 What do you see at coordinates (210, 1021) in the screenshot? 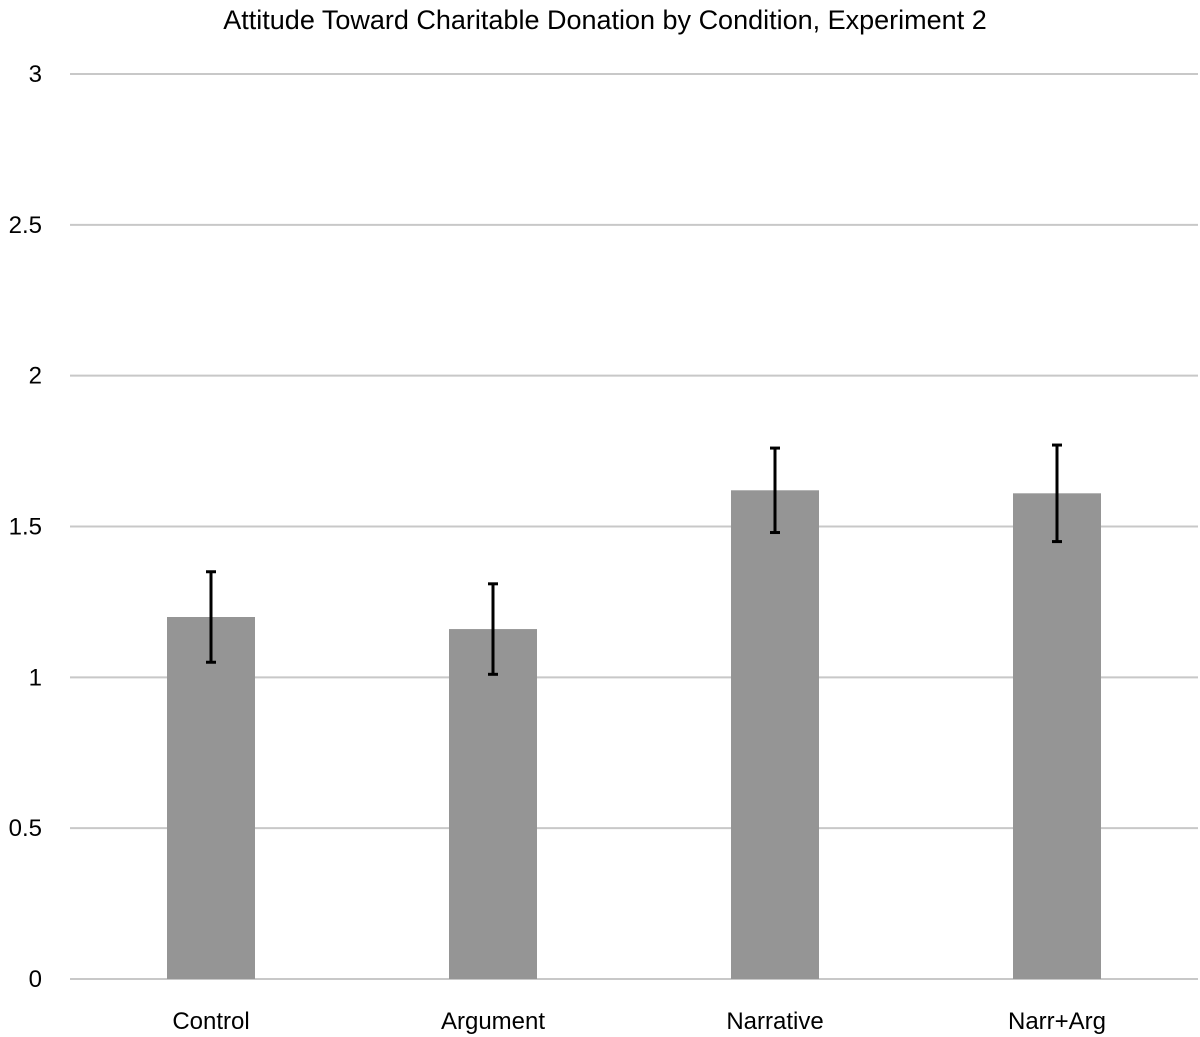
I see `x-tick-label: Control` at bounding box center [210, 1021].